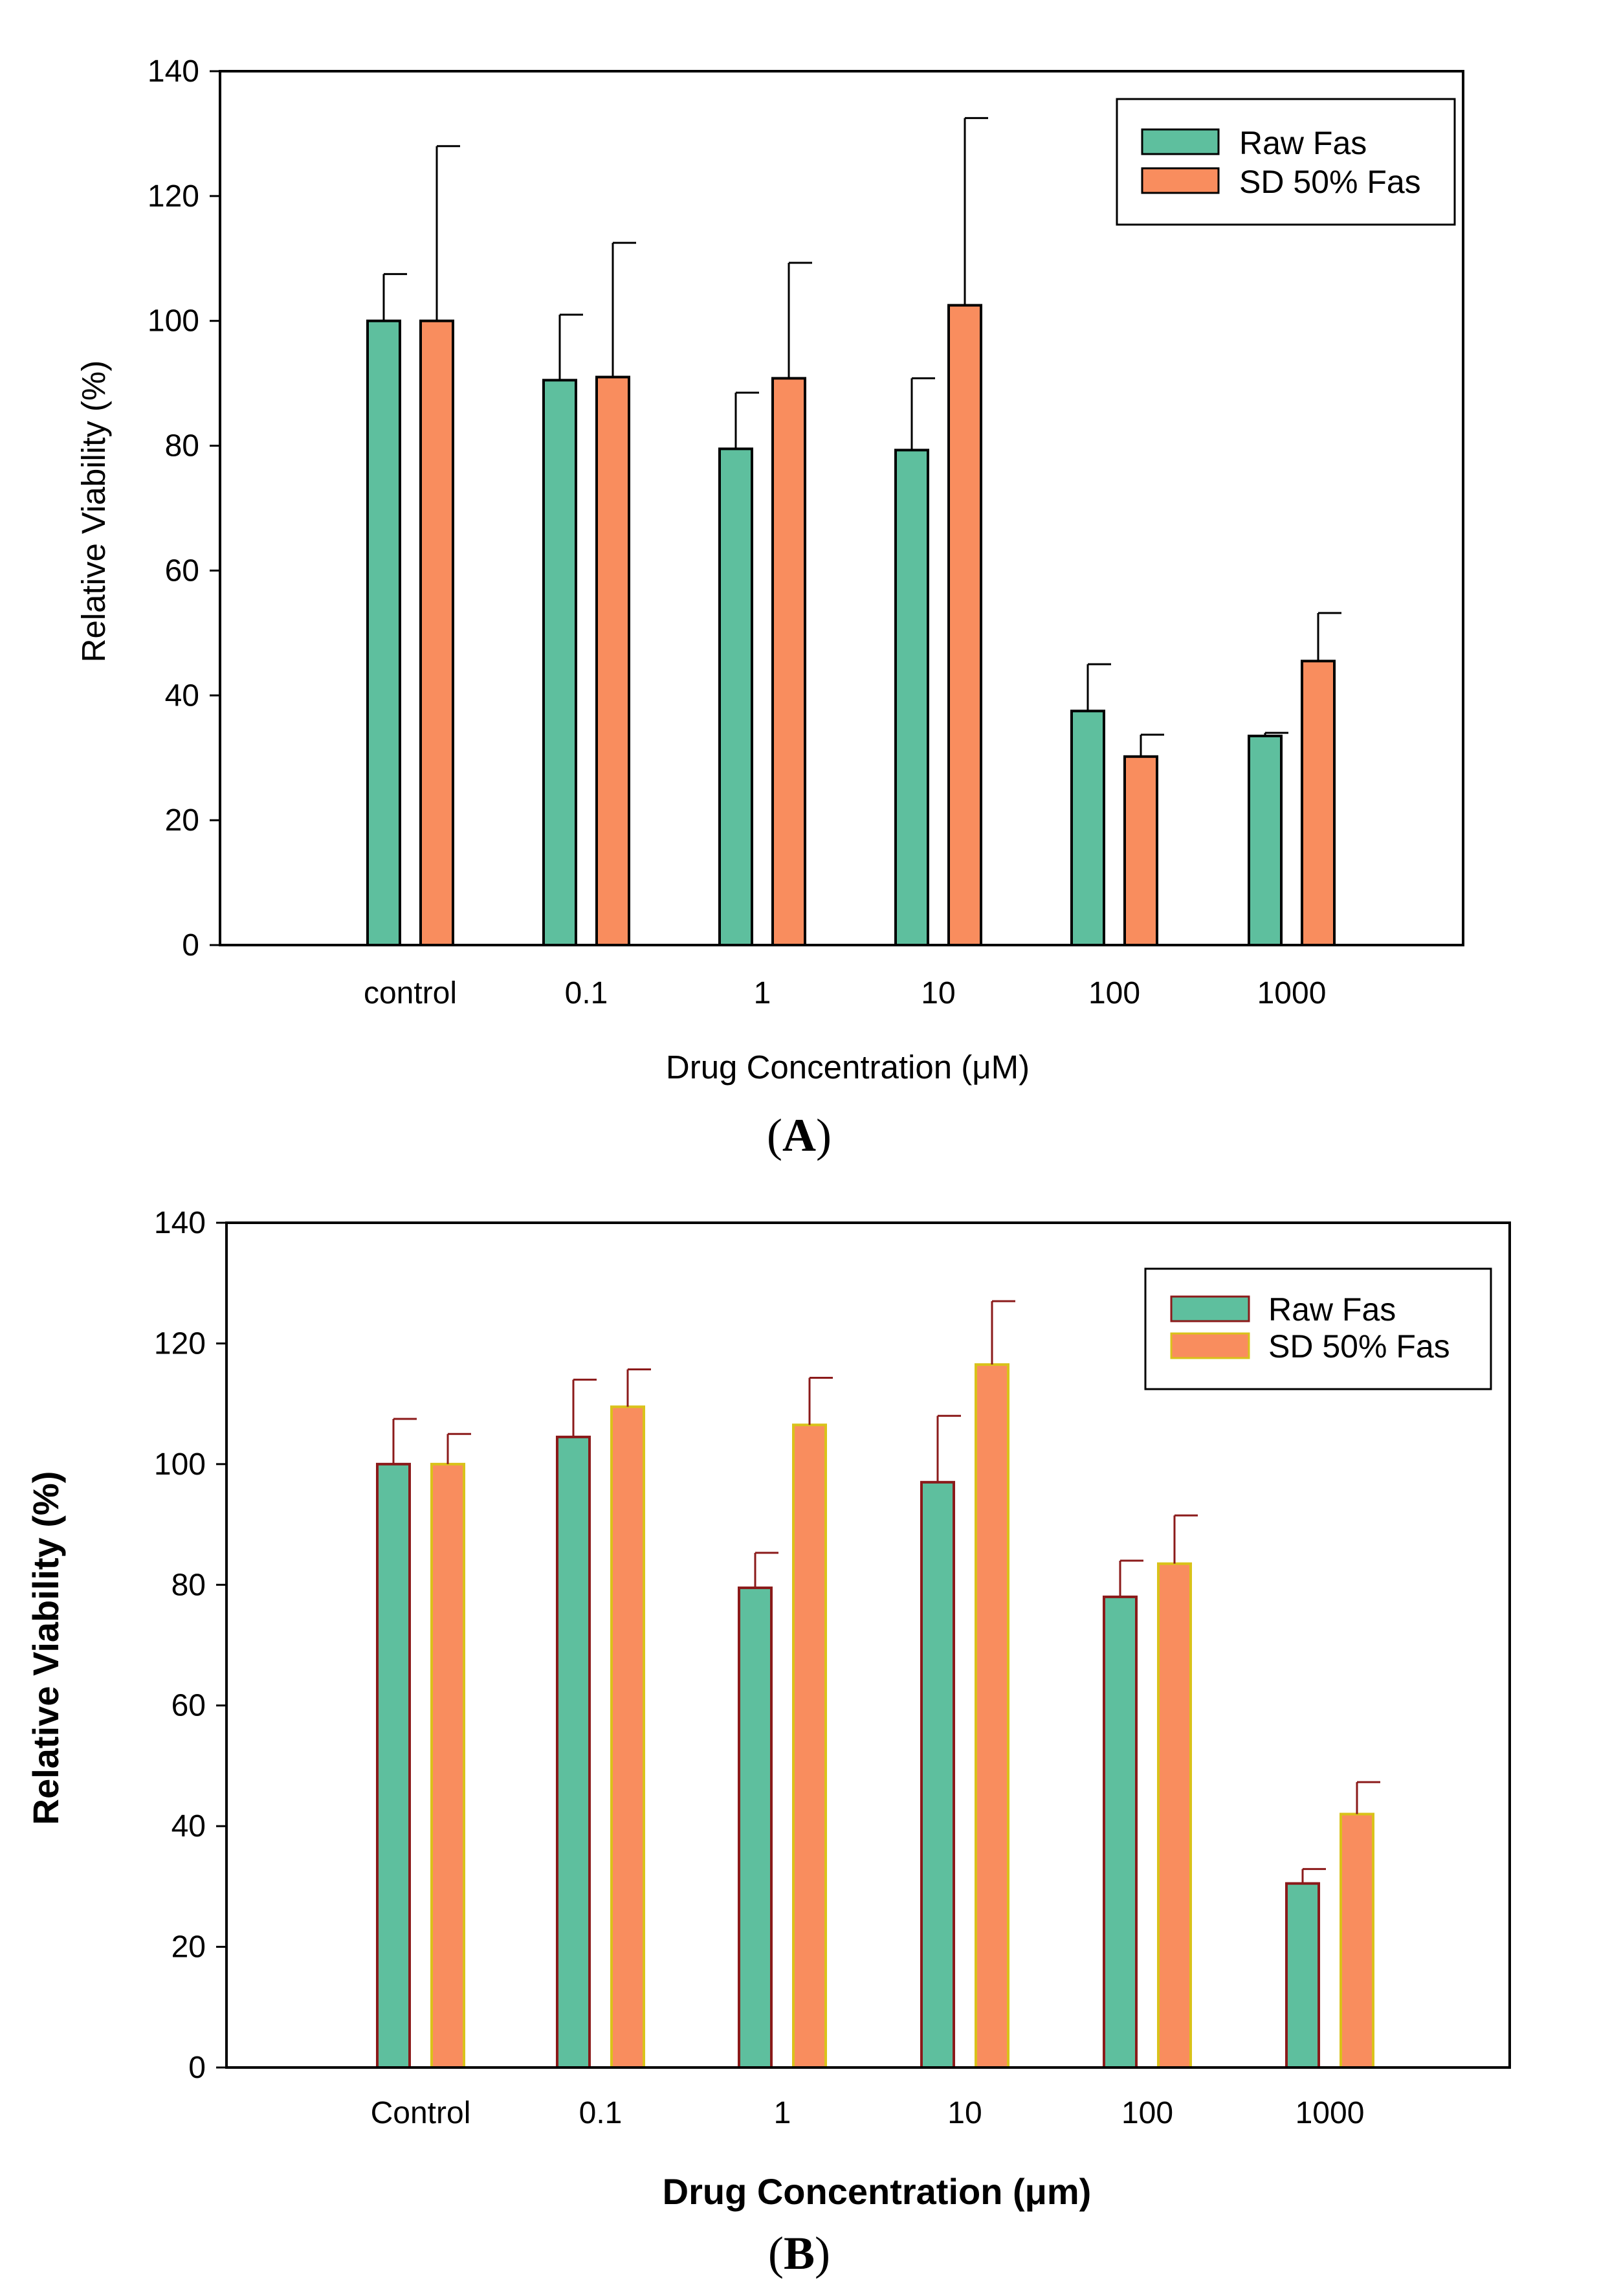  Describe the element at coordinates (410, 993) in the screenshot. I see `chart-a-x-tick-label: control` at that location.